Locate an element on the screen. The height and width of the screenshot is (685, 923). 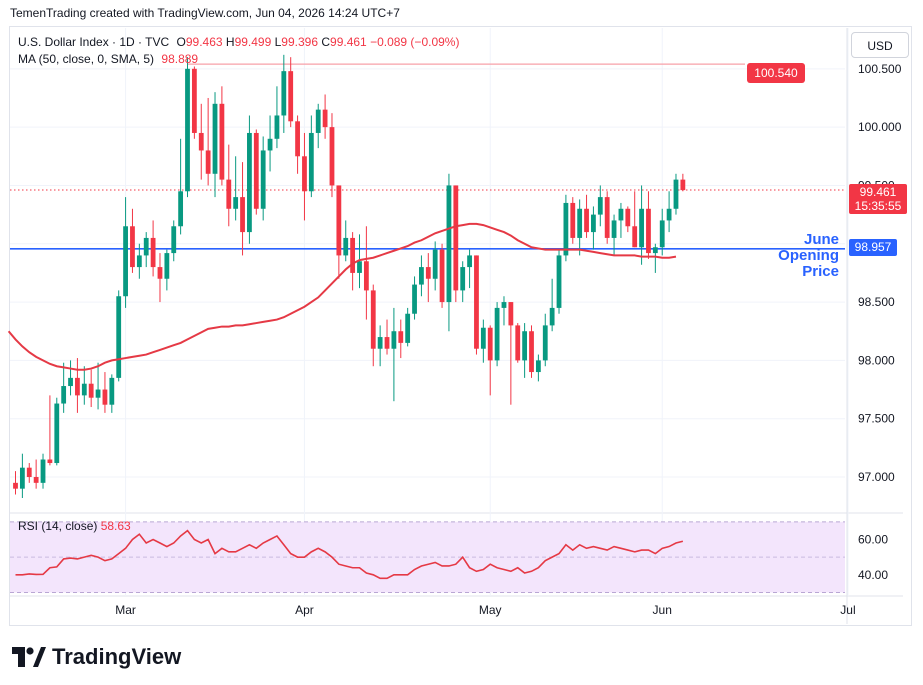
ma-legend: MA (50, close, 0, SMA, 5) 98.889 is located at coordinates (108, 59).